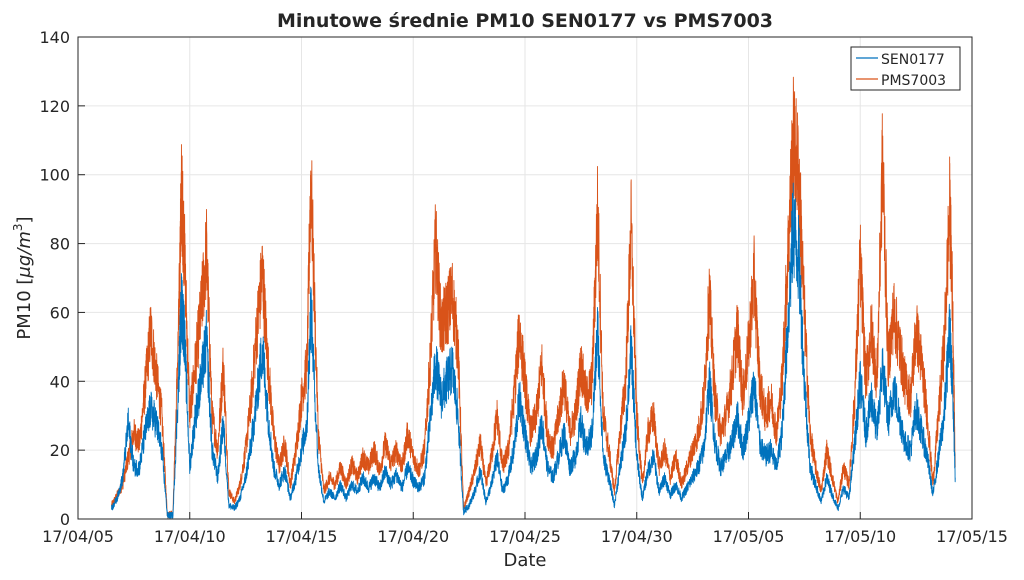 The width and height of the screenshot is (1024, 580). I want to click on y-axis-label-unit: μg/m, so click(24, 254).